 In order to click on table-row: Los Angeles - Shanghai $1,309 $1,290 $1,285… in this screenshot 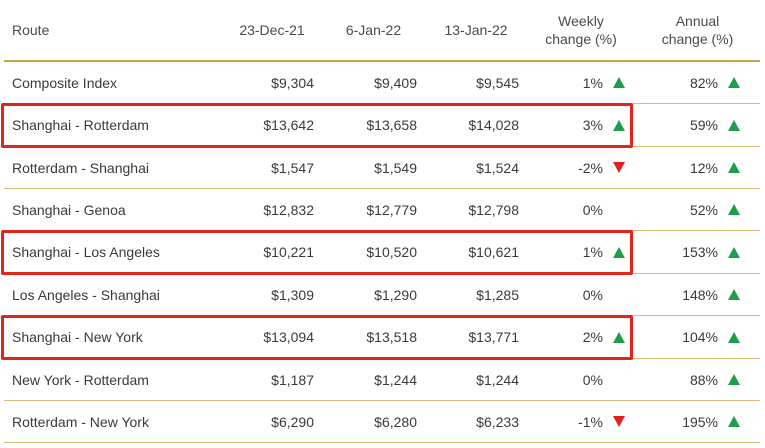, I will do `click(382, 294)`.